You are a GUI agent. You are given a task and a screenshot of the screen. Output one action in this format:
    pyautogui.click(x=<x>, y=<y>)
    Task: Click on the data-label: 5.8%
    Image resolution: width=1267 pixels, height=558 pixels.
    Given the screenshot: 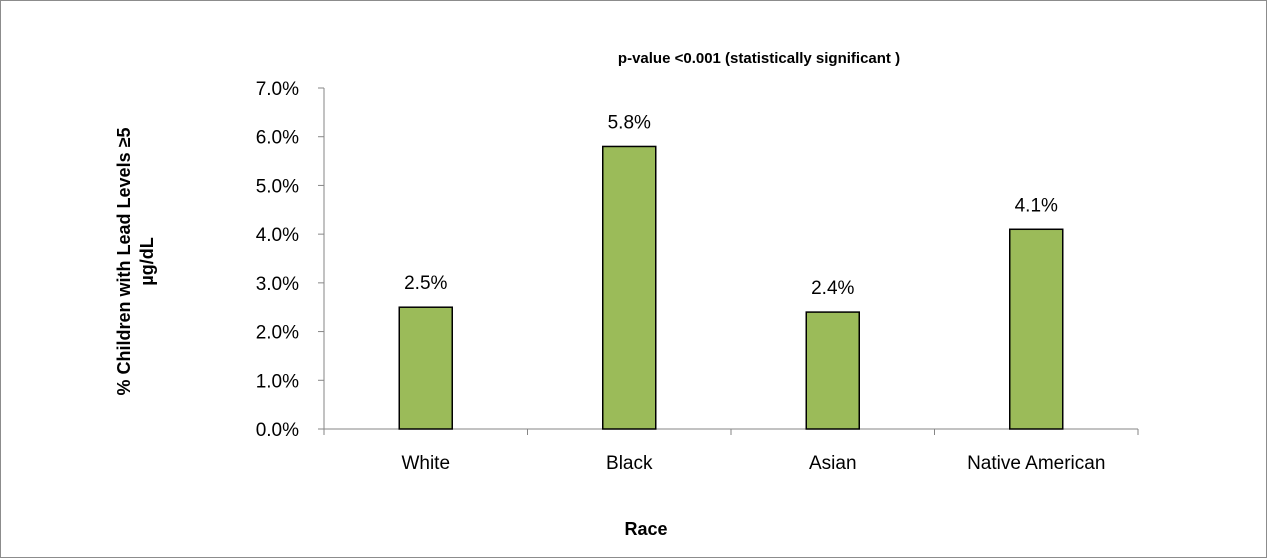 What is the action you would take?
    pyautogui.click(x=629, y=122)
    